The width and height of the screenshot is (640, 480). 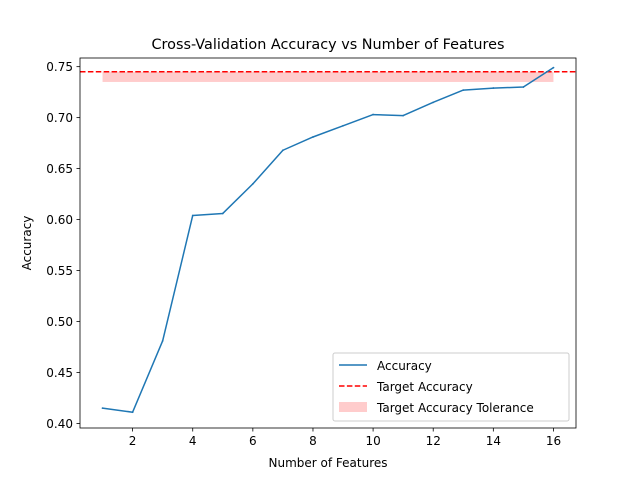 What do you see at coordinates (328, 76) in the screenshot?
I see `target-accuracy-tolerance-band` at bounding box center [328, 76].